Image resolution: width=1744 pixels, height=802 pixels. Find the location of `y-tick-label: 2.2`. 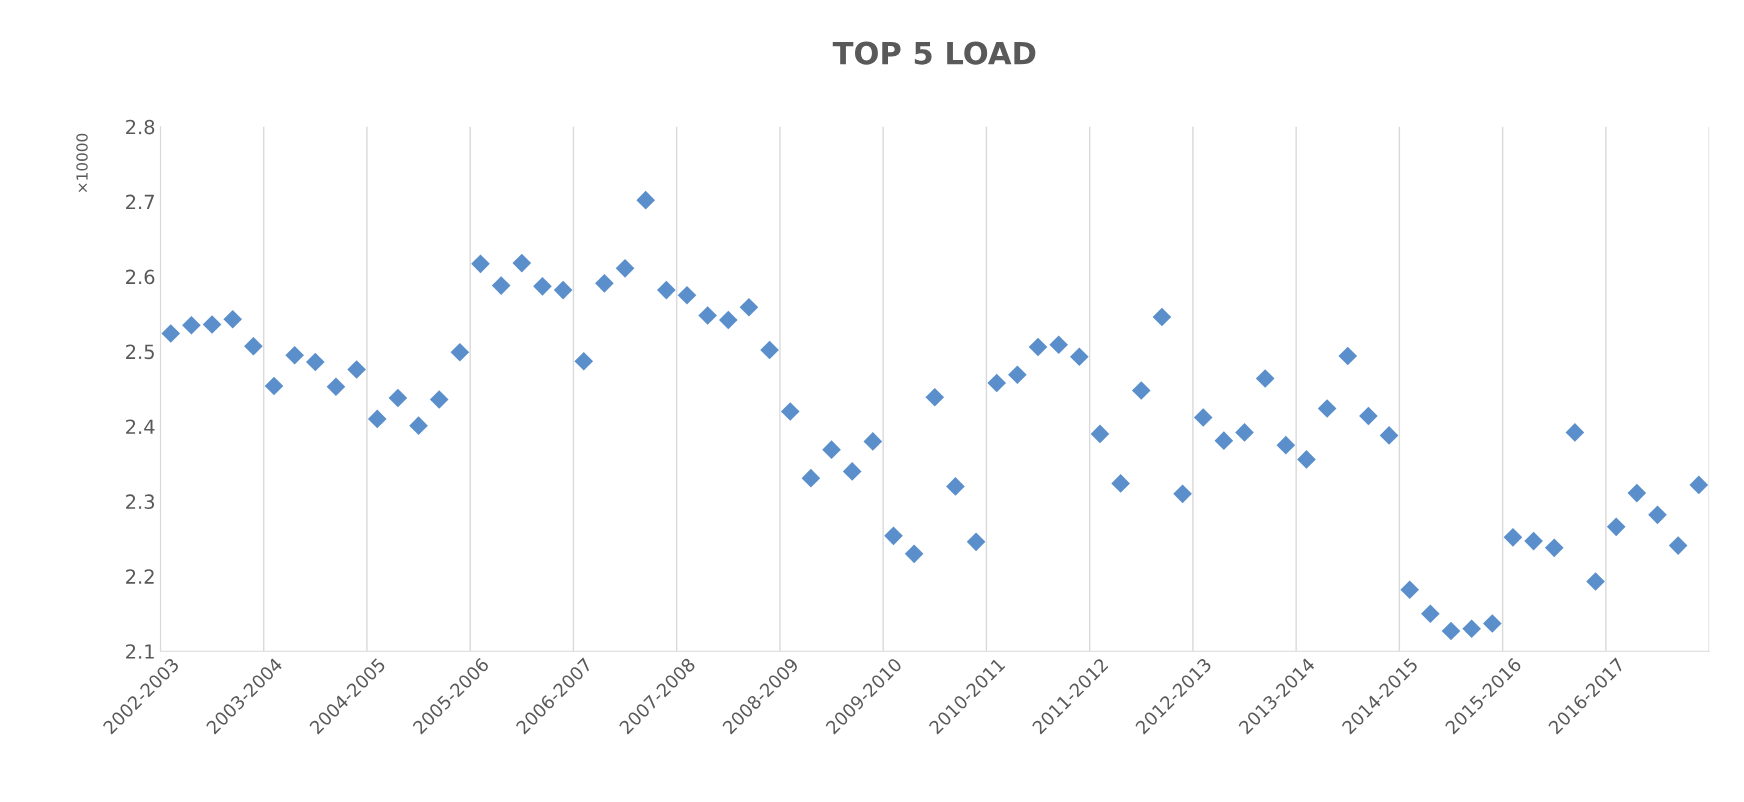

y-tick-label: 2.2 is located at coordinates (140, 576).